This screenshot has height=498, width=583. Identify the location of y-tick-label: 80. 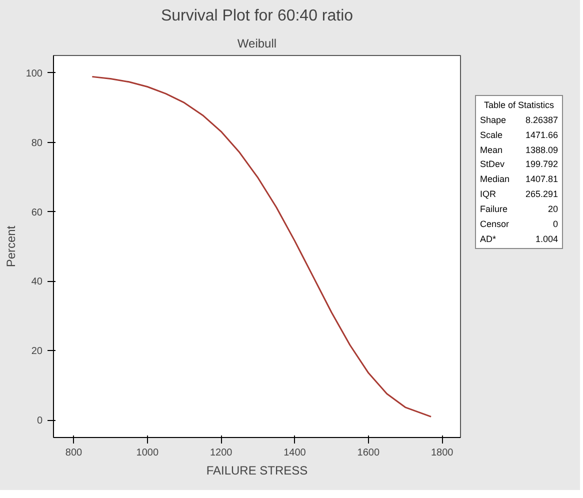
(37, 143).